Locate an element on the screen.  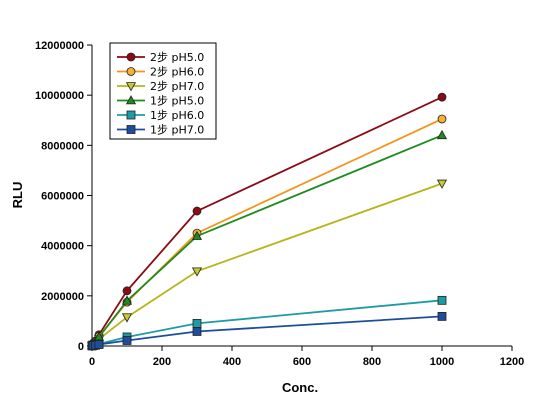
legend-item: 1步 pH5.0 is located at coordinates (160, 101).